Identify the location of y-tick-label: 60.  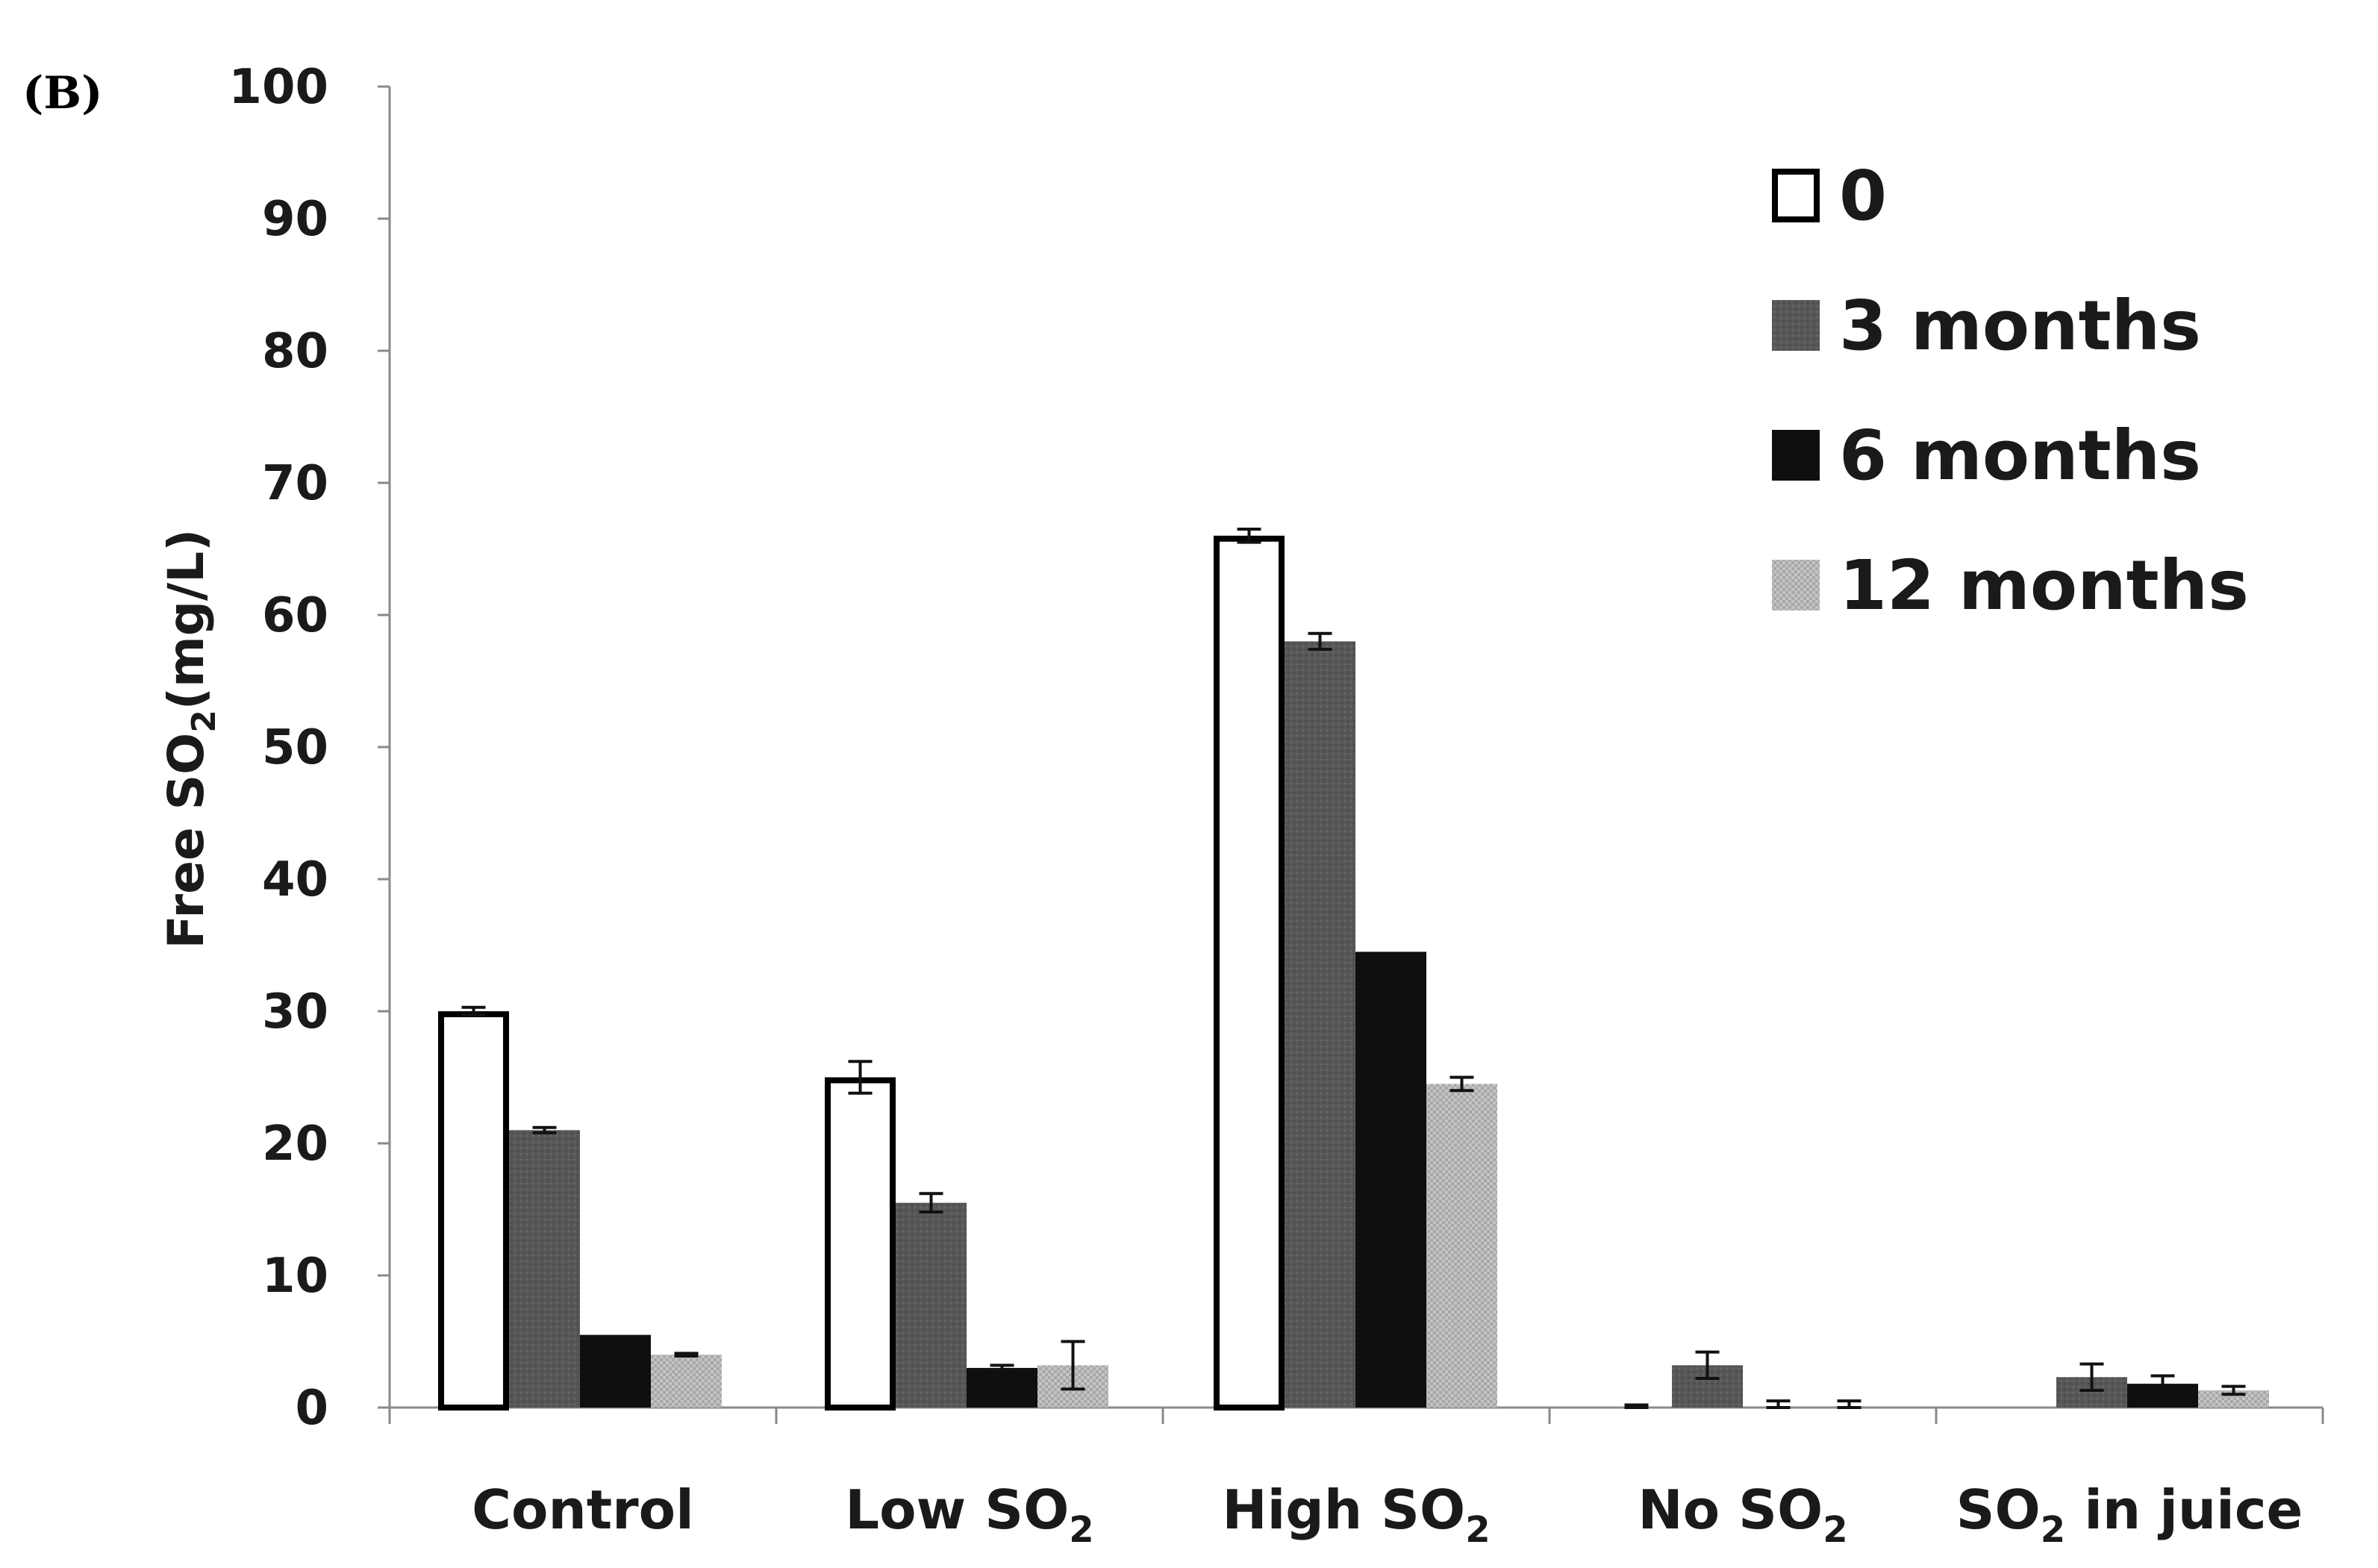
(295, 615).